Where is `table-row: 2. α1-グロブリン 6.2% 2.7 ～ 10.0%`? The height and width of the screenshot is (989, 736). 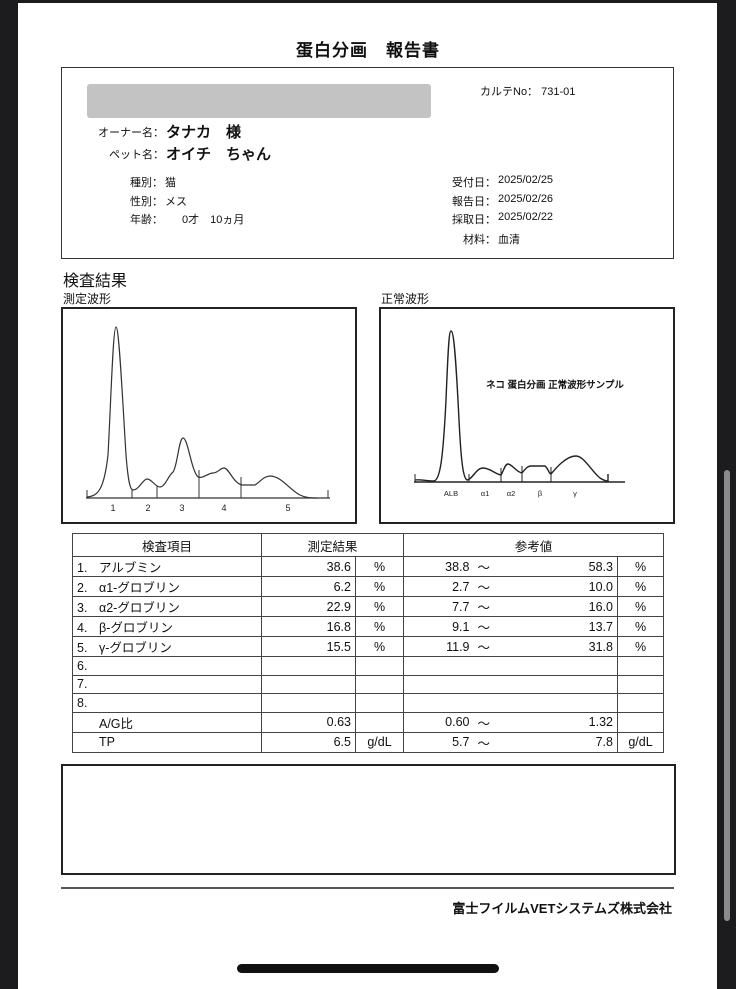 table-row: 2. α1-グロブリン 6.2% 2.7 ～ 10.0% is located at coordinates (368, 586).